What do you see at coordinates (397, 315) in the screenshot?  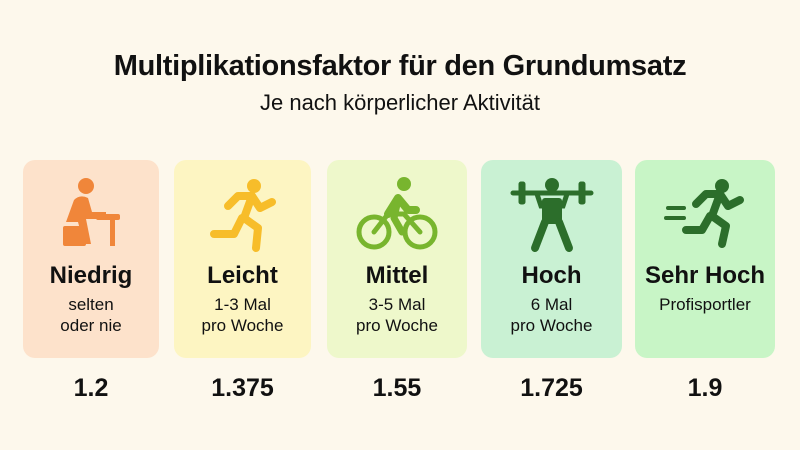 I see `level-description: 3-5 Mal pro Woche` at bounding box center [397, 315].